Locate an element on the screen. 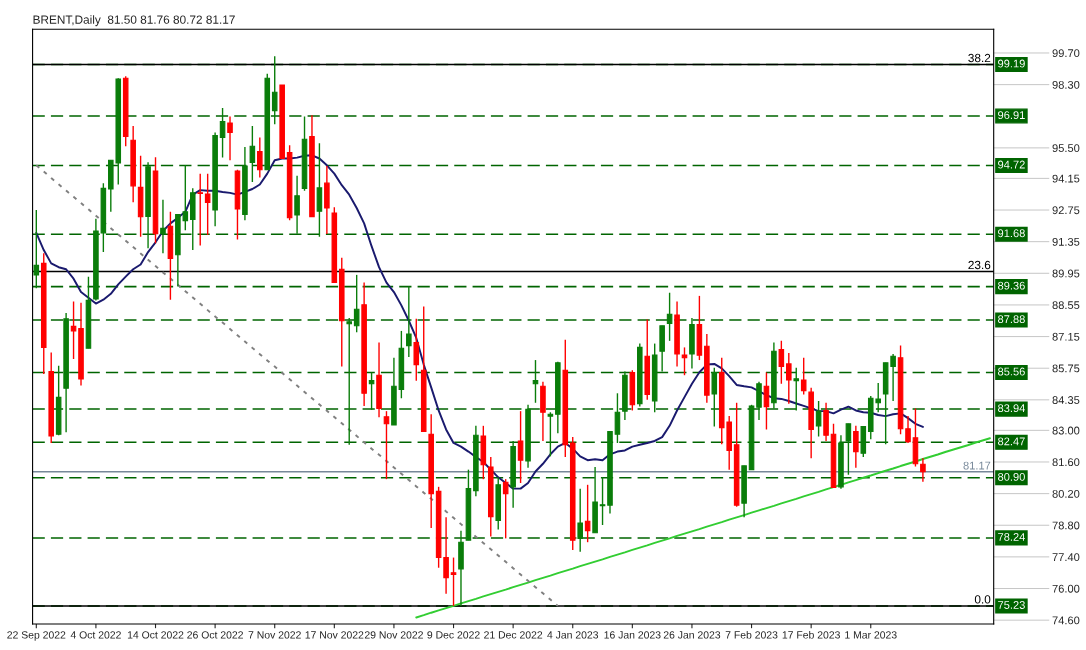 Image resolution: width=1086 pixels, height=650 pixels. x-tick-label: 1 Mar 2023 is located at coordinates (871, 635).